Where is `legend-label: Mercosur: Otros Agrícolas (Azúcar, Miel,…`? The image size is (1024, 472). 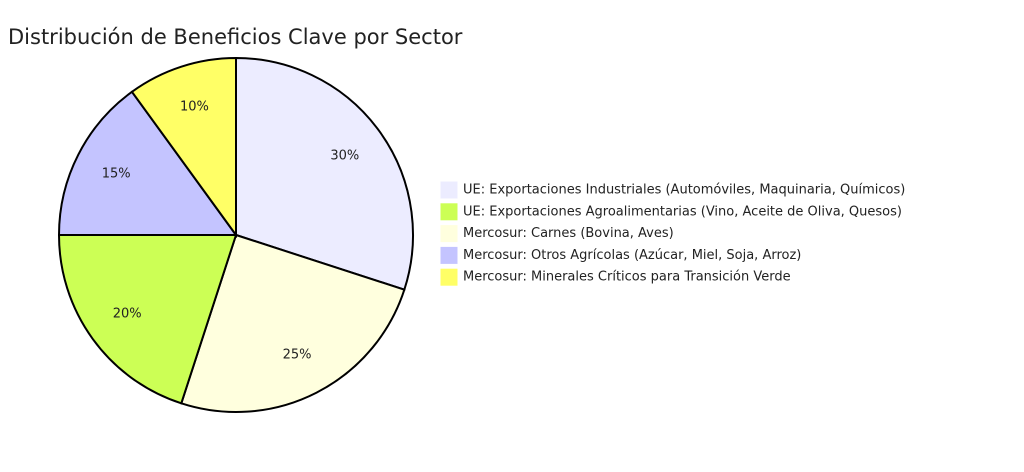
legend-label: Mercosur: Otros Agrícolas (Azúcar, Miel,… is located at coordinates (632, 255).